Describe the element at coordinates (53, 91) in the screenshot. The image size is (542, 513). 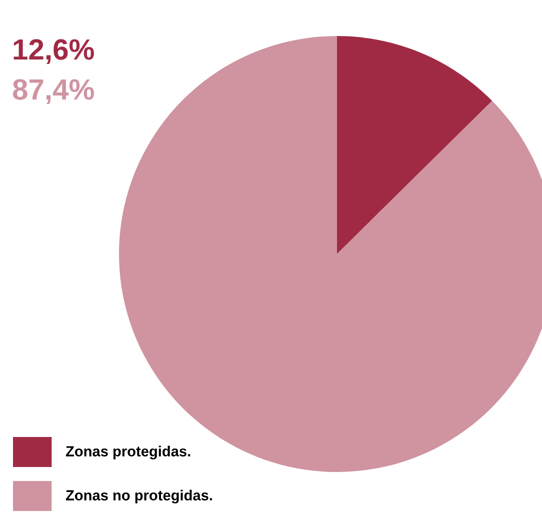
I see `text: 87,4%` at that location.